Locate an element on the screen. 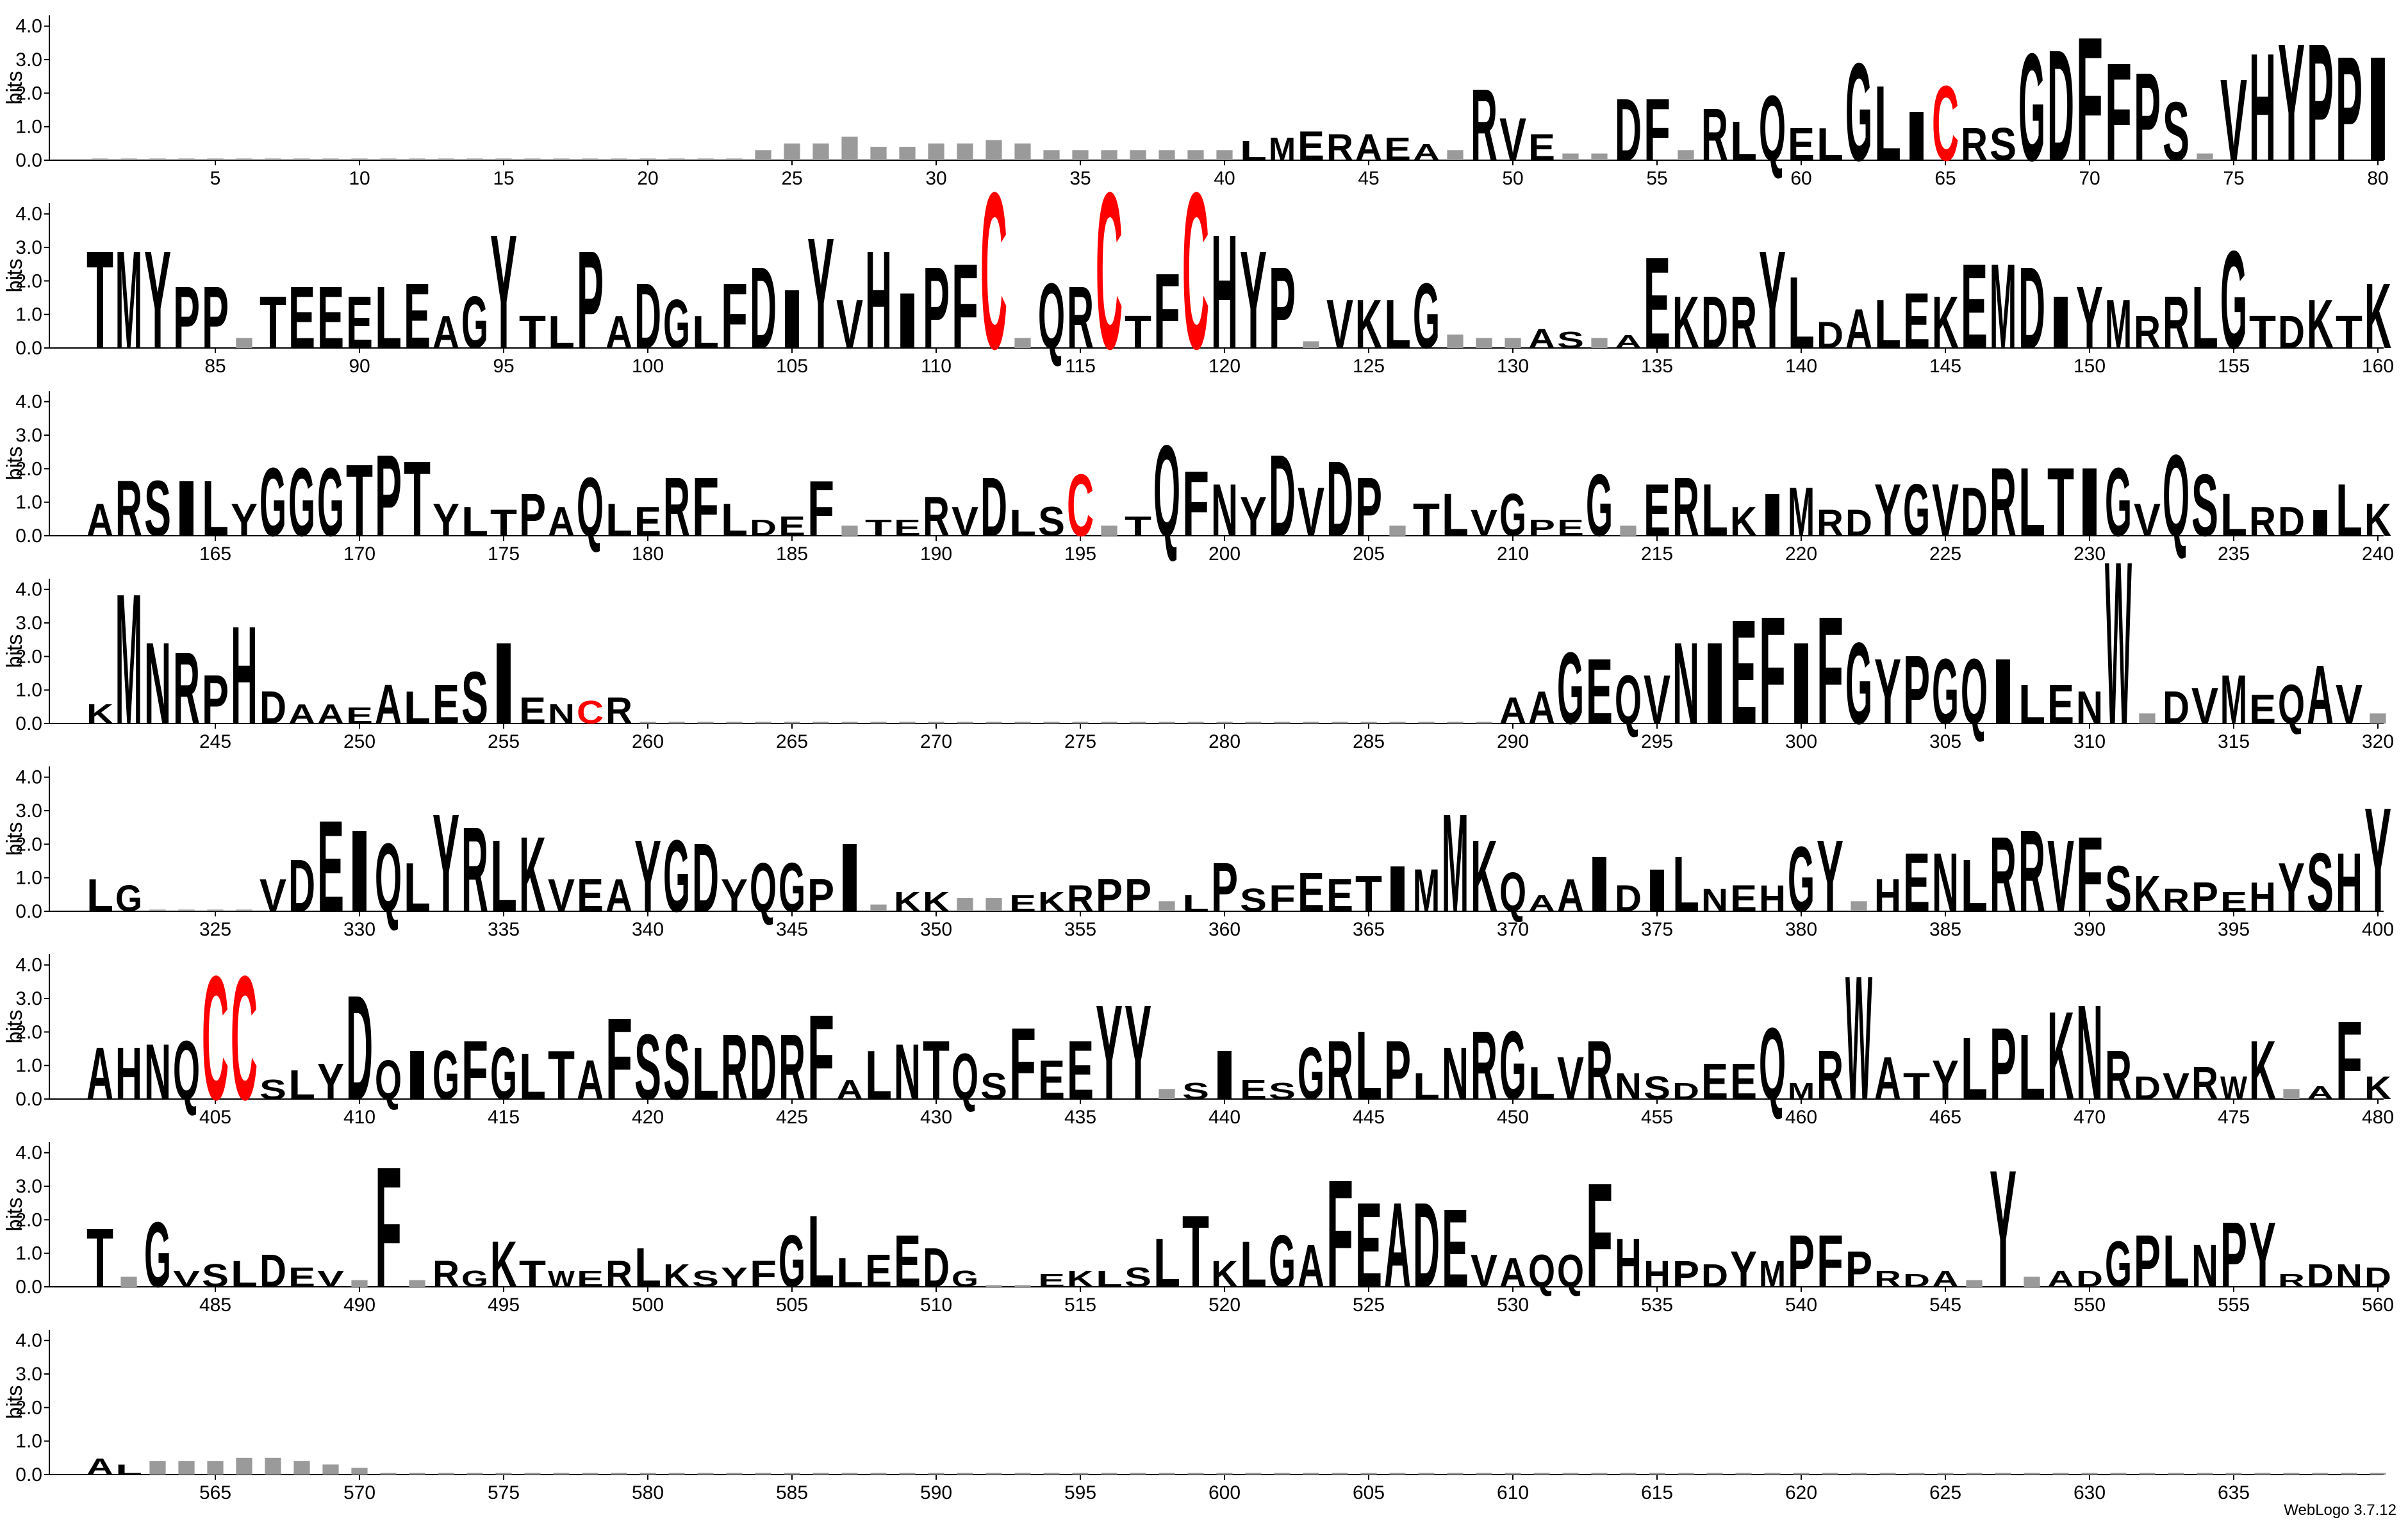  x-tick-label: 325 is located at coordinates (215, 929).